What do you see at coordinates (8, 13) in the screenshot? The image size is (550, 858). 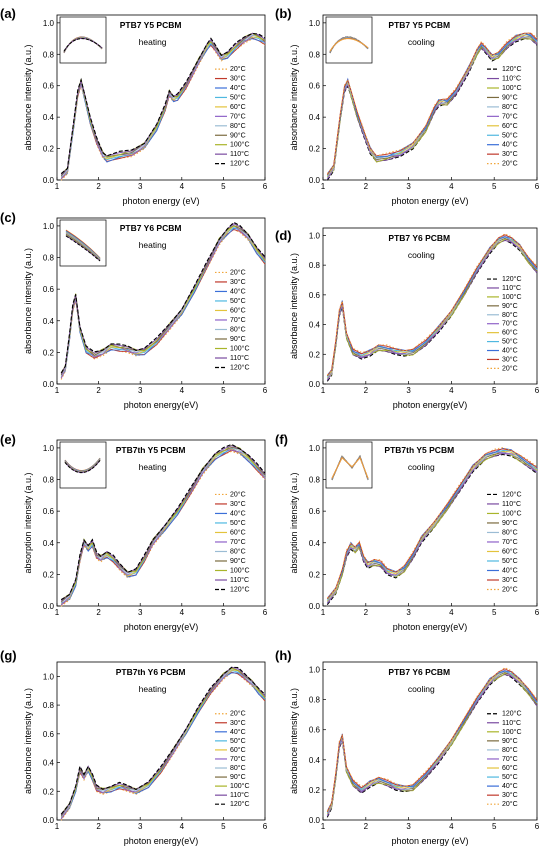 I see `panel-label: (a)` at bounding box center [8, 13].